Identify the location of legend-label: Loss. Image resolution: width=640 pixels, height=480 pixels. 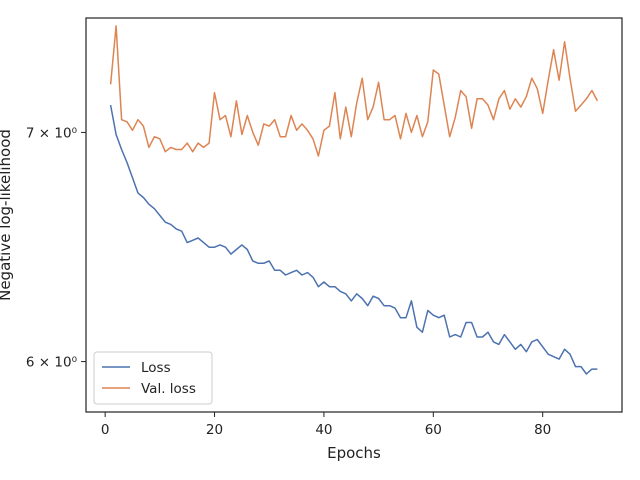
(156, 368).